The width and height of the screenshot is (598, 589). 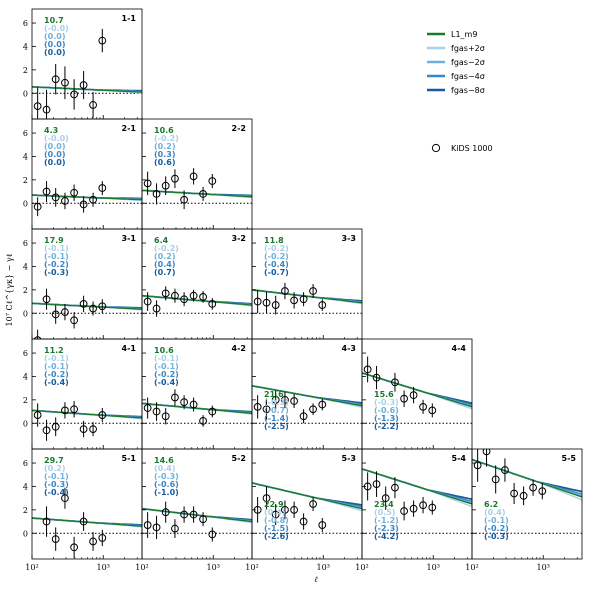 I want to click on y-axis-label: 10⁷ Cℓ^{γκ} − γℓ, so click(x=9, y=289).